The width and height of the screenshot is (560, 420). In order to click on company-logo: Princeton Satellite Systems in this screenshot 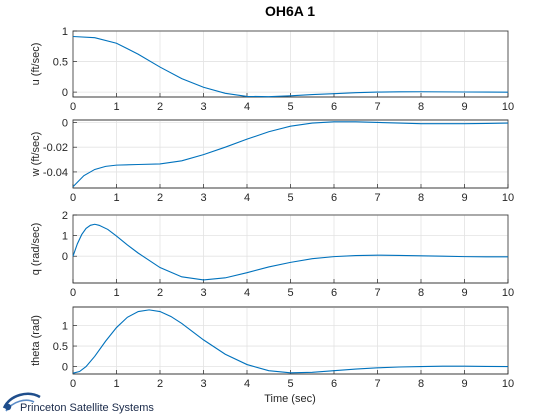, I will do `click(78, 403)`.